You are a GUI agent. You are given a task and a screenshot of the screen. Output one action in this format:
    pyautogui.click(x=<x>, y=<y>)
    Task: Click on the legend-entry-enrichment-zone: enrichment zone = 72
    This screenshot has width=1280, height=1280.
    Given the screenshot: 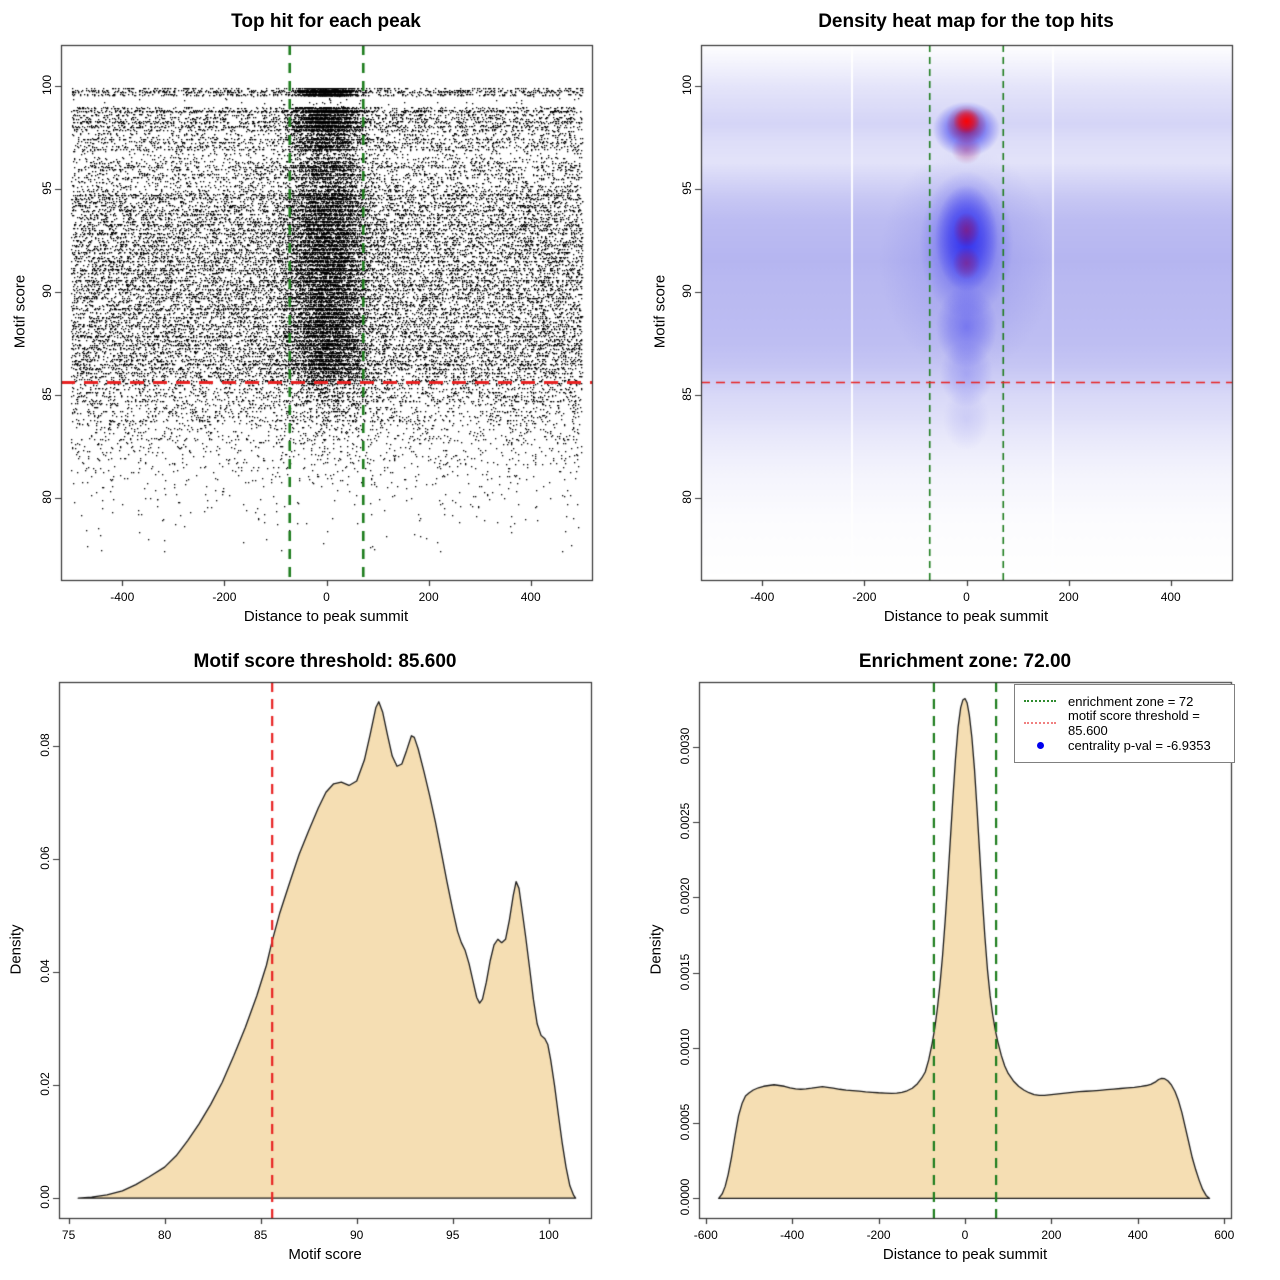 What is the action you would take?
    pyautogui.click(x=1124, y=701)
    